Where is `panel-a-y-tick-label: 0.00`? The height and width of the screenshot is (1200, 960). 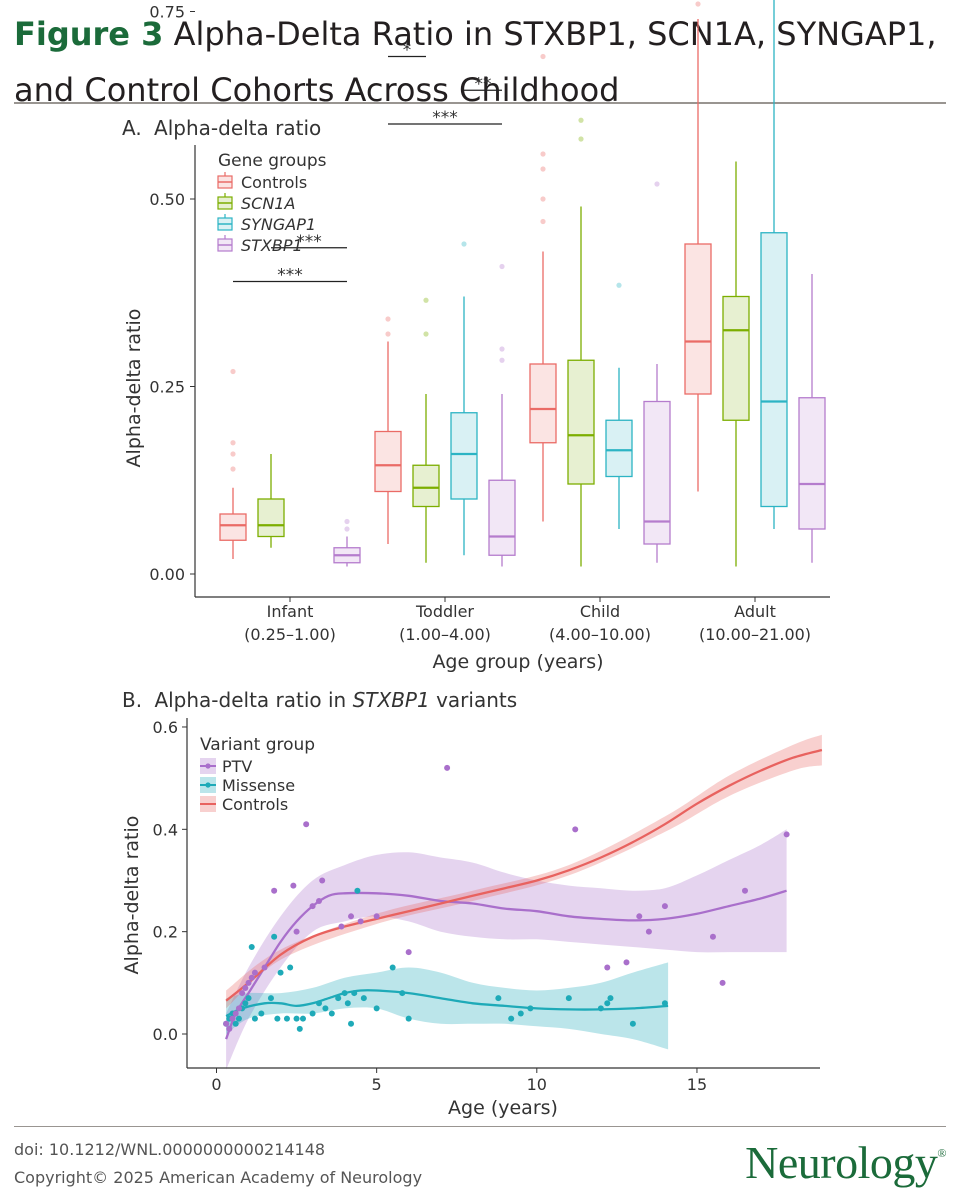 panel-a-y-tick-label: 0.00 is located at coordinates (167, 574).